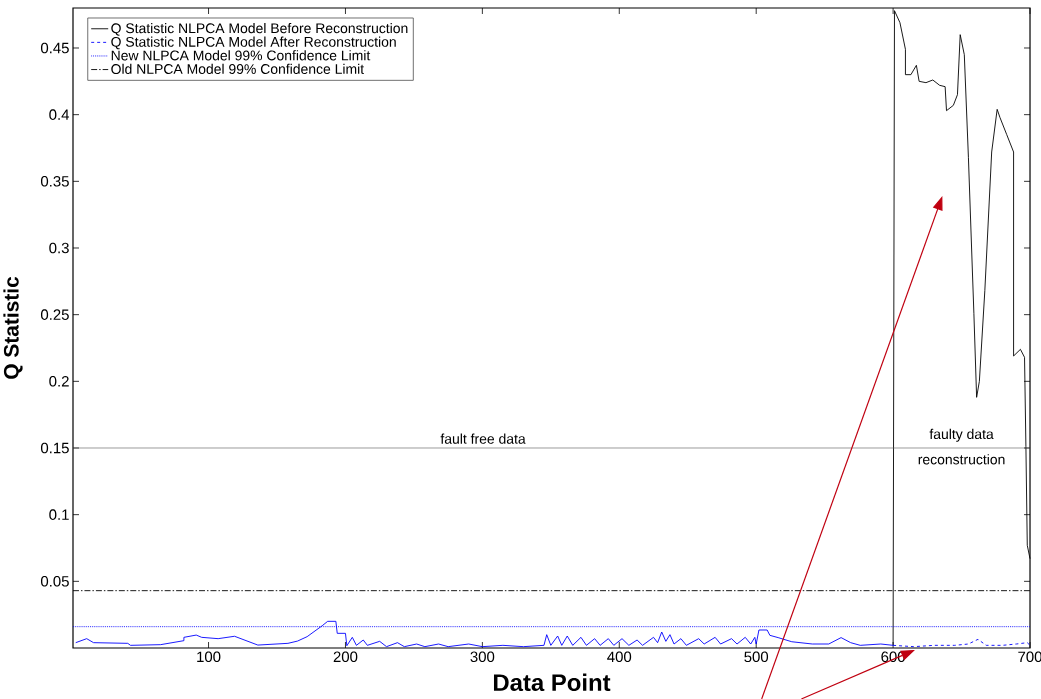 This screenshot has height=699, width=1041. Describe the element at coordinates (961, 435) in the screenshot. I see `annotation: faulty data` at that location.